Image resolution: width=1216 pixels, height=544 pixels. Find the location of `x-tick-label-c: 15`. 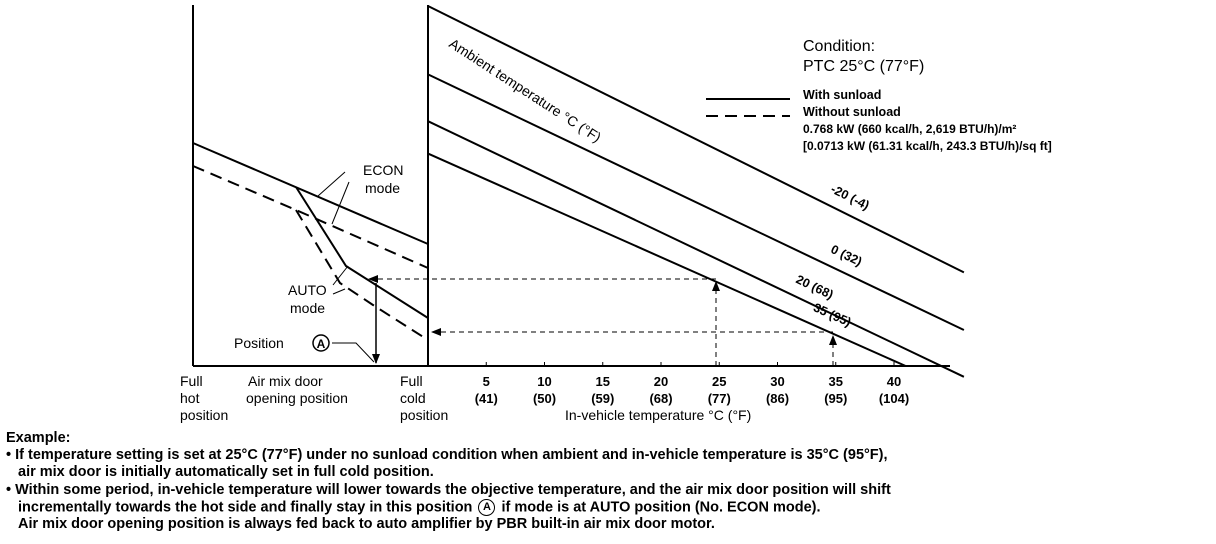

x-tick-label-c: 15 is located at coordinates (603, 381).